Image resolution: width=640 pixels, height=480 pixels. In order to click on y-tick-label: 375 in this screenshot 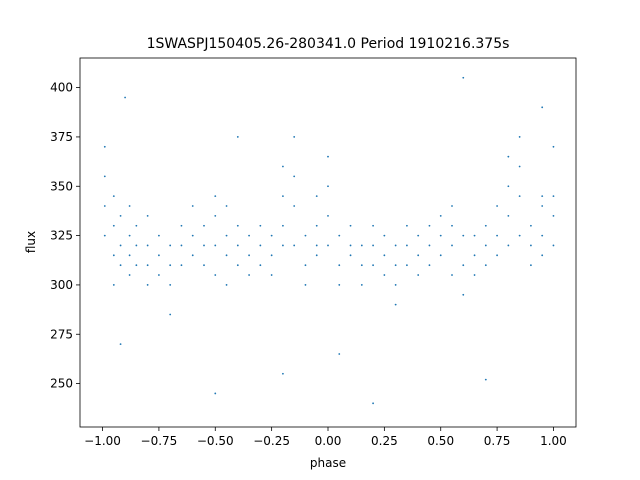, I will do `click(61, 137)`.